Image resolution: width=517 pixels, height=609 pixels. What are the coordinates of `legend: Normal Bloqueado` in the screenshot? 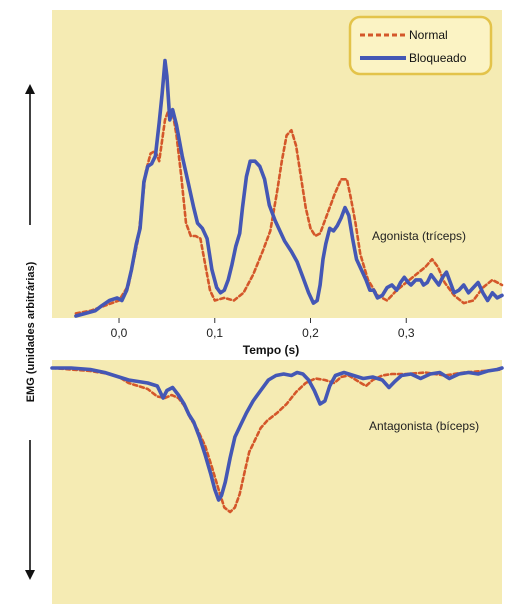 It's located at (420, 45).